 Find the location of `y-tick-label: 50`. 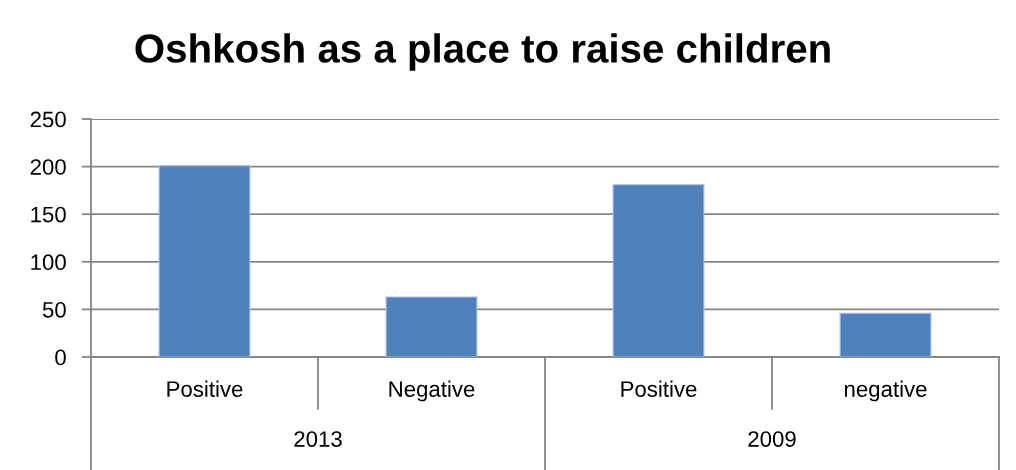

y-tick-label: 50 is located at coordinates (54, 309).